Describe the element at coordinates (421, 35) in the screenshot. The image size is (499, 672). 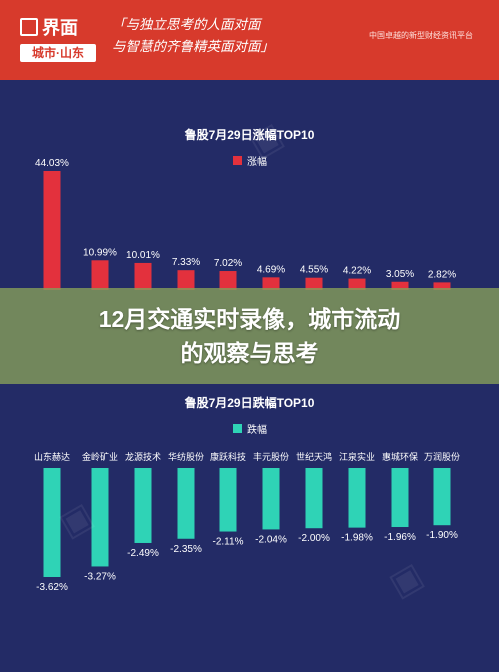
I see `tagline: 中国卓越的新型财经资讯平台` at that location.